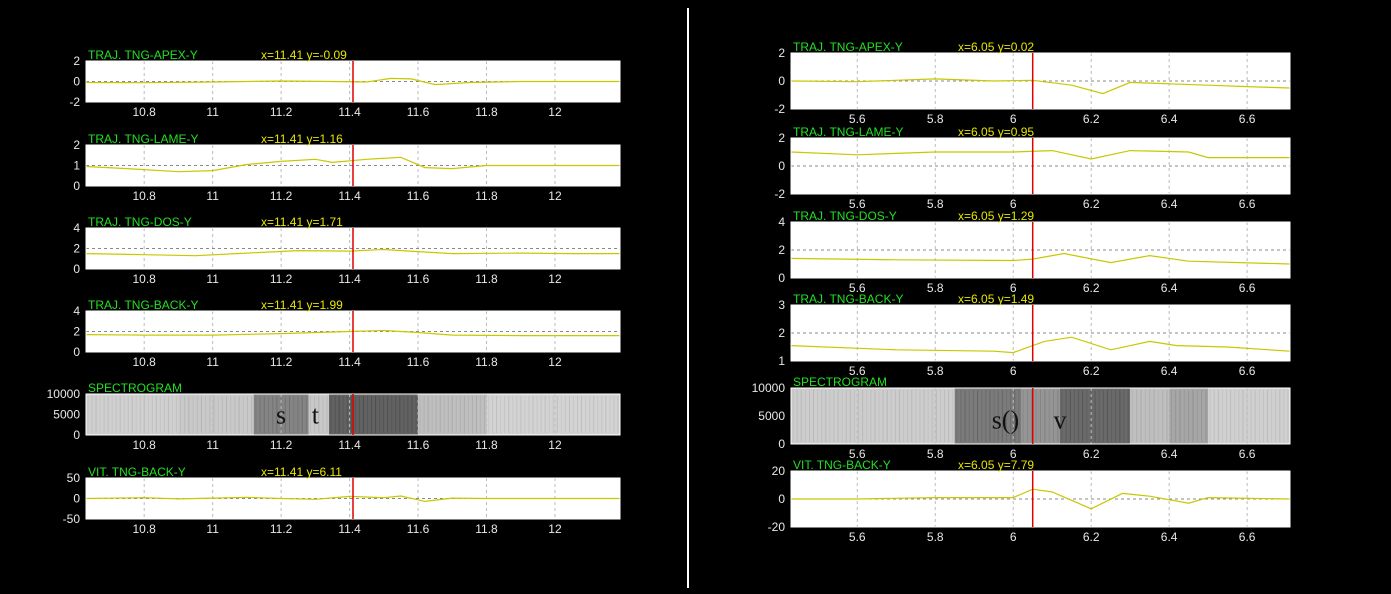 The width and height of the screenshot is (1391, 594). I want to click on spectrogram-annotation: s(), so click(1005, 419).